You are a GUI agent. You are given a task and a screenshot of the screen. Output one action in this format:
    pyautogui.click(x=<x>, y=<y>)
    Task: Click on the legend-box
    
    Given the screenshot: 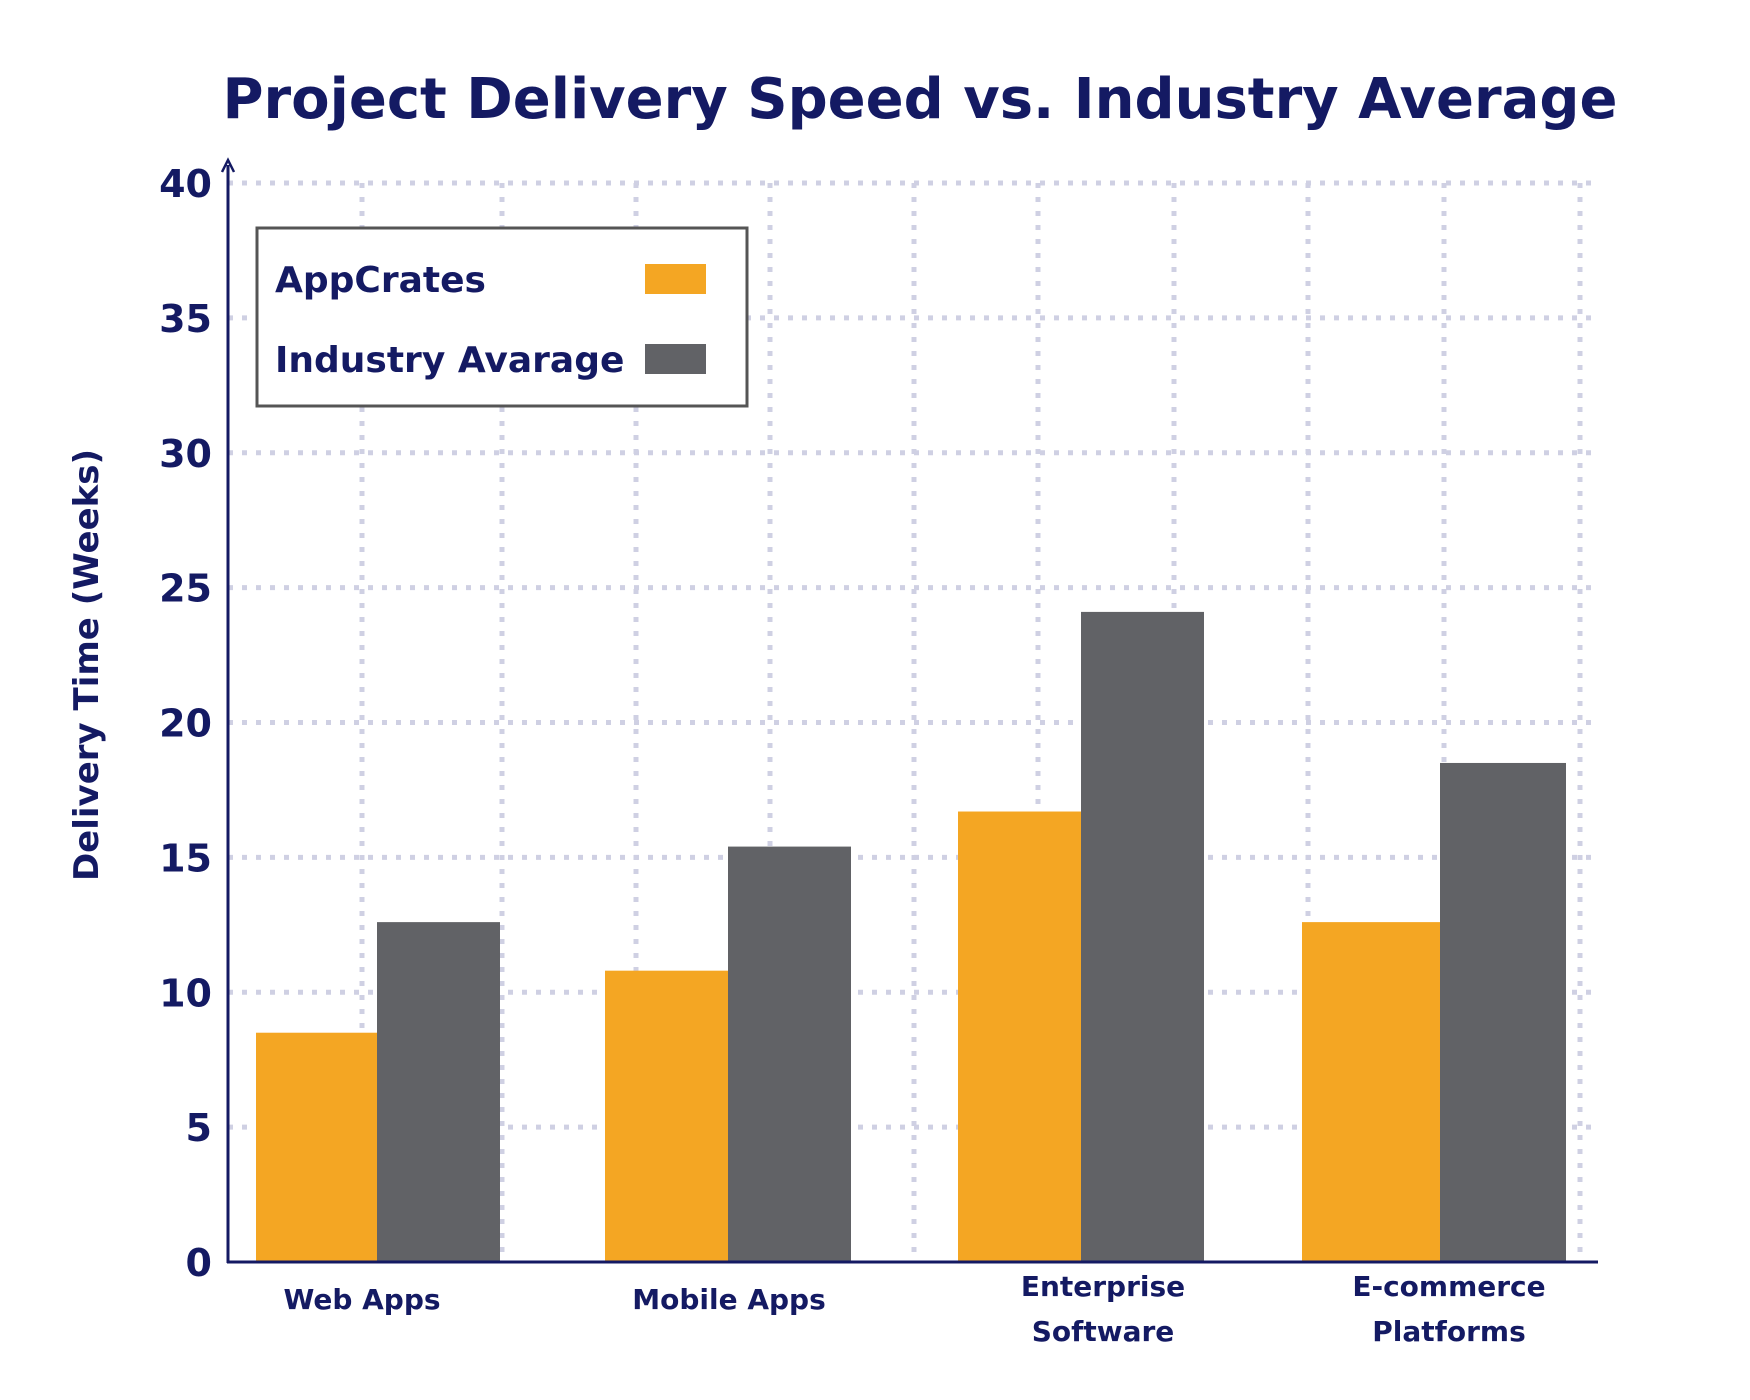 What is the action you would take?
    pyautogui.click(x=502, y=317)
    